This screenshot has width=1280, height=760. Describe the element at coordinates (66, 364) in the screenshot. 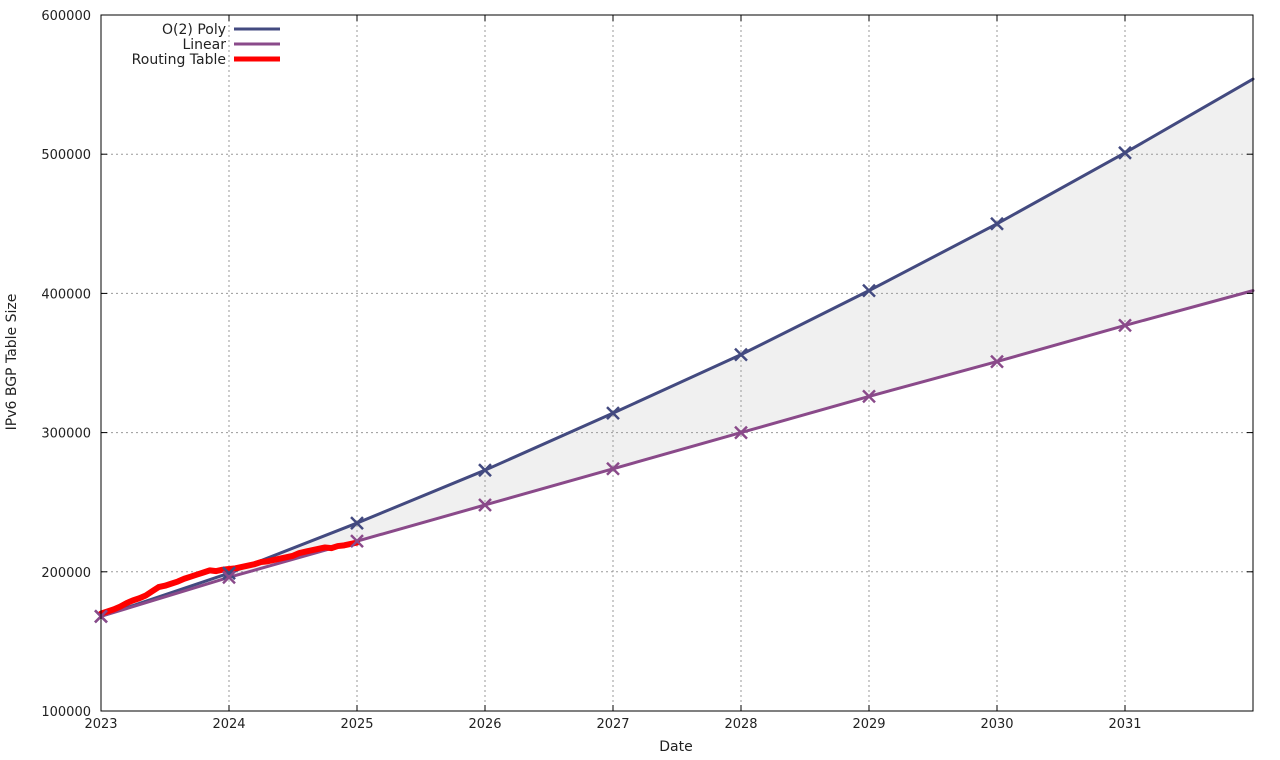

I see `y-tick-labels: 100000 200000 300000 400000 500000 600000` at that location.